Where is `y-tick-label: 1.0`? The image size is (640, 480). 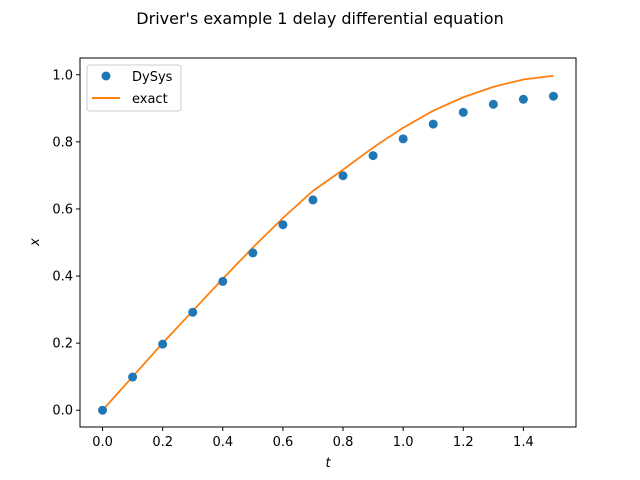 y-tick-label: 1.0 is located at coordinates (62, 75).